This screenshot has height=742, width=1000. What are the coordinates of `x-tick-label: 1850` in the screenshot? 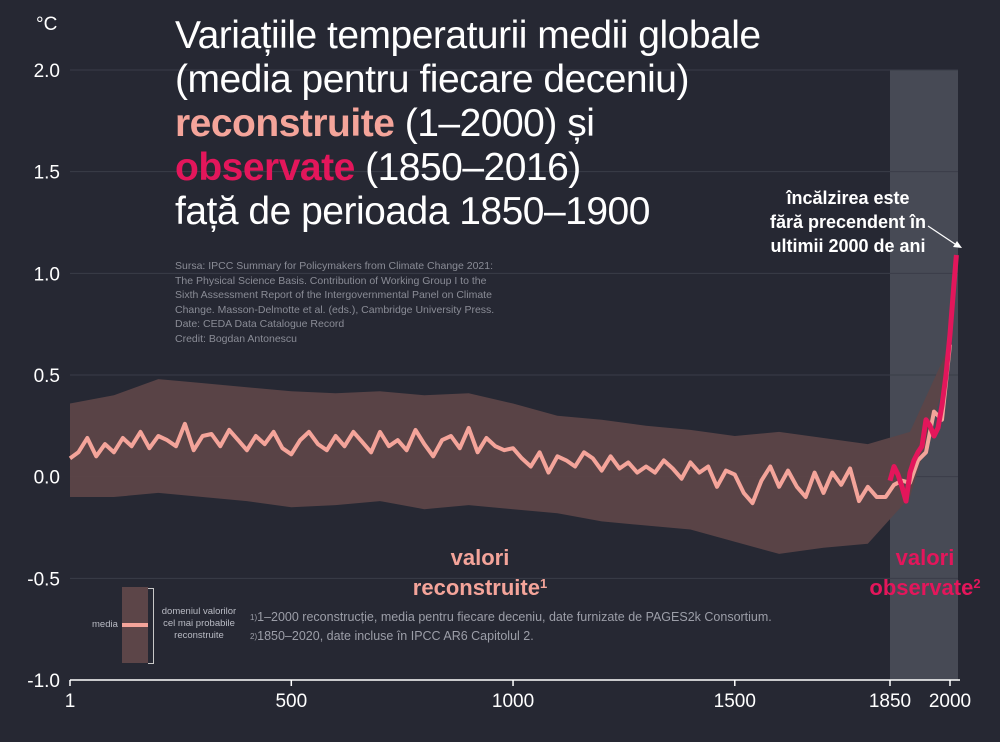 It's located at (890, 701).